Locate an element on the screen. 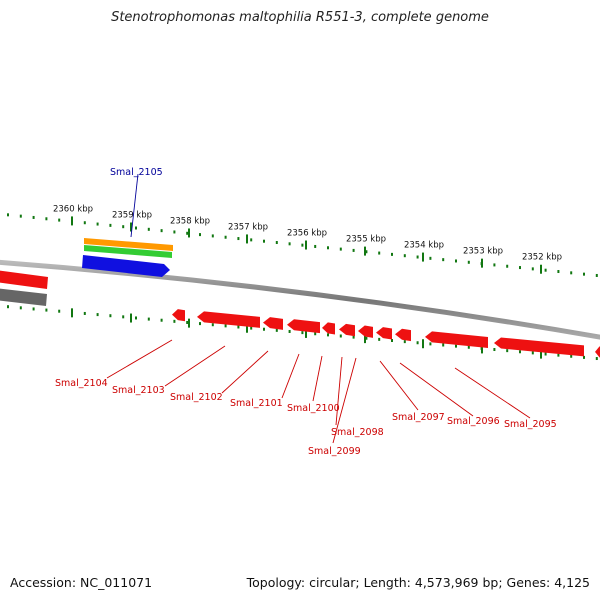 This screenshot has width=600, height=600. tick-label: 2356 kbp is located at coordinates (307, 234).